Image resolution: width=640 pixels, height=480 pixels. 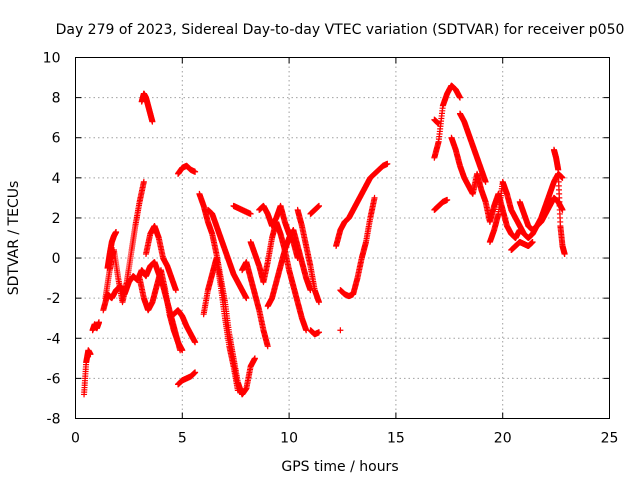 What do you see at coordinates (184, 326) in the screenshot?
I see `series-s10` at bounding box center [184, 326].